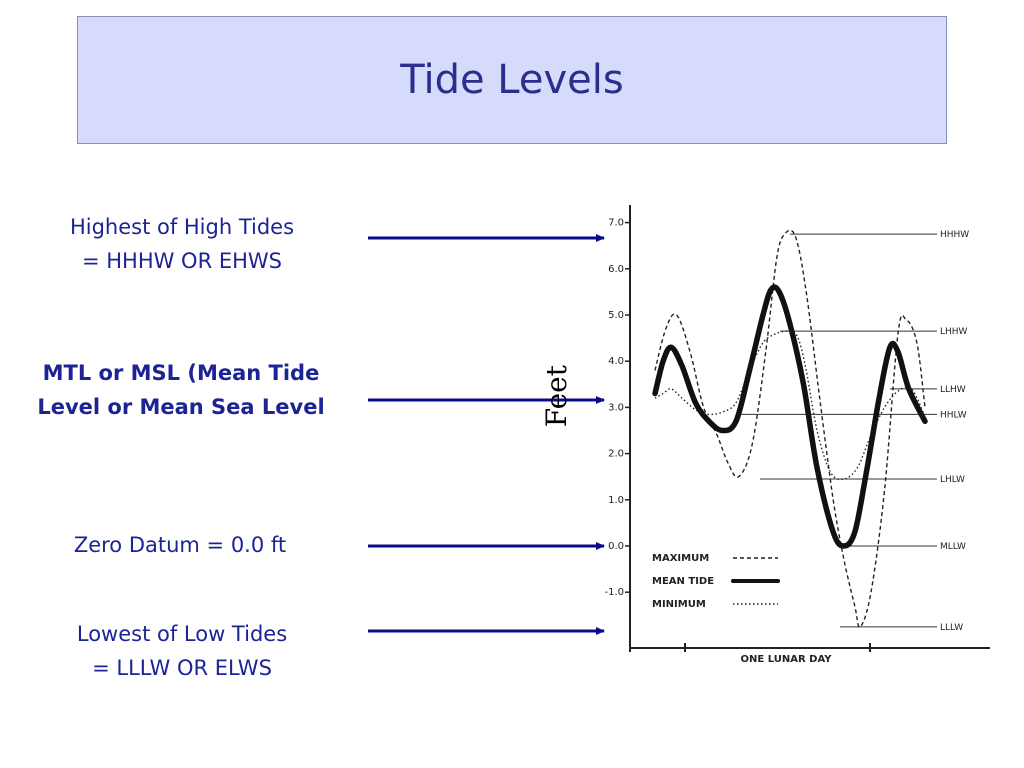  Describe the element at coordinates (614, 592) in the screenshot. I see `y-tick-label: -1.0` at that location.